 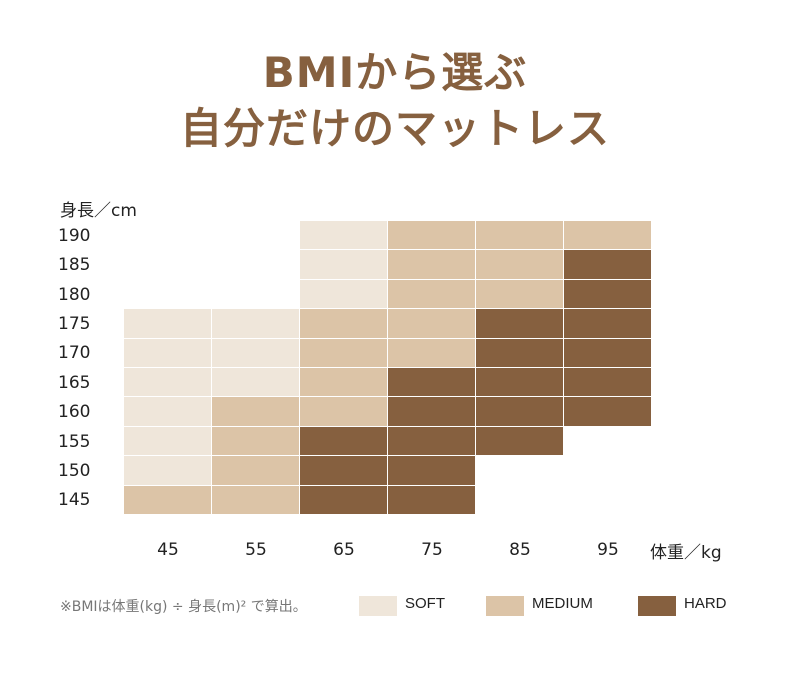 I want to click on x-tick-label: 75, so click(x=432, y=550).